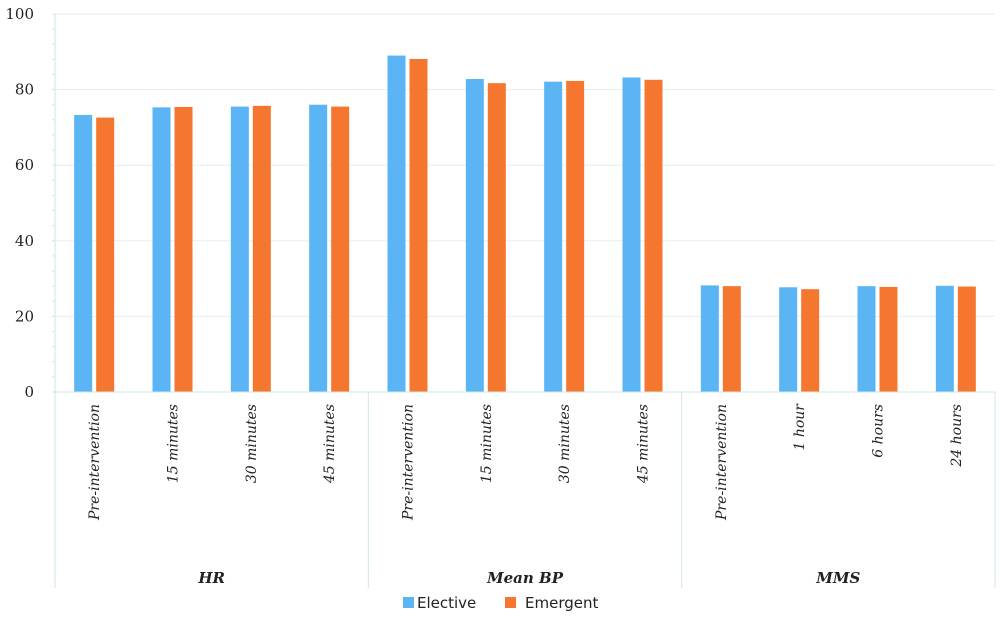  What do you see at coordinates (957, 436) in the screenshot?
I see `x-tick-label: 24 hours` at bounding box center [957, 436].